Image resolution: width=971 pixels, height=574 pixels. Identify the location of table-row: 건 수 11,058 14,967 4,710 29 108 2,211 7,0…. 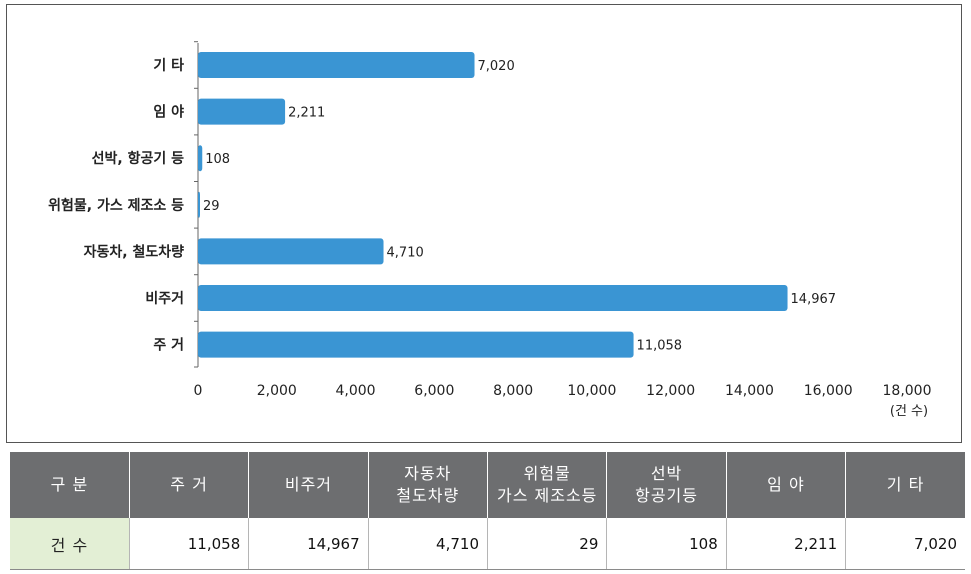
(487, 544).